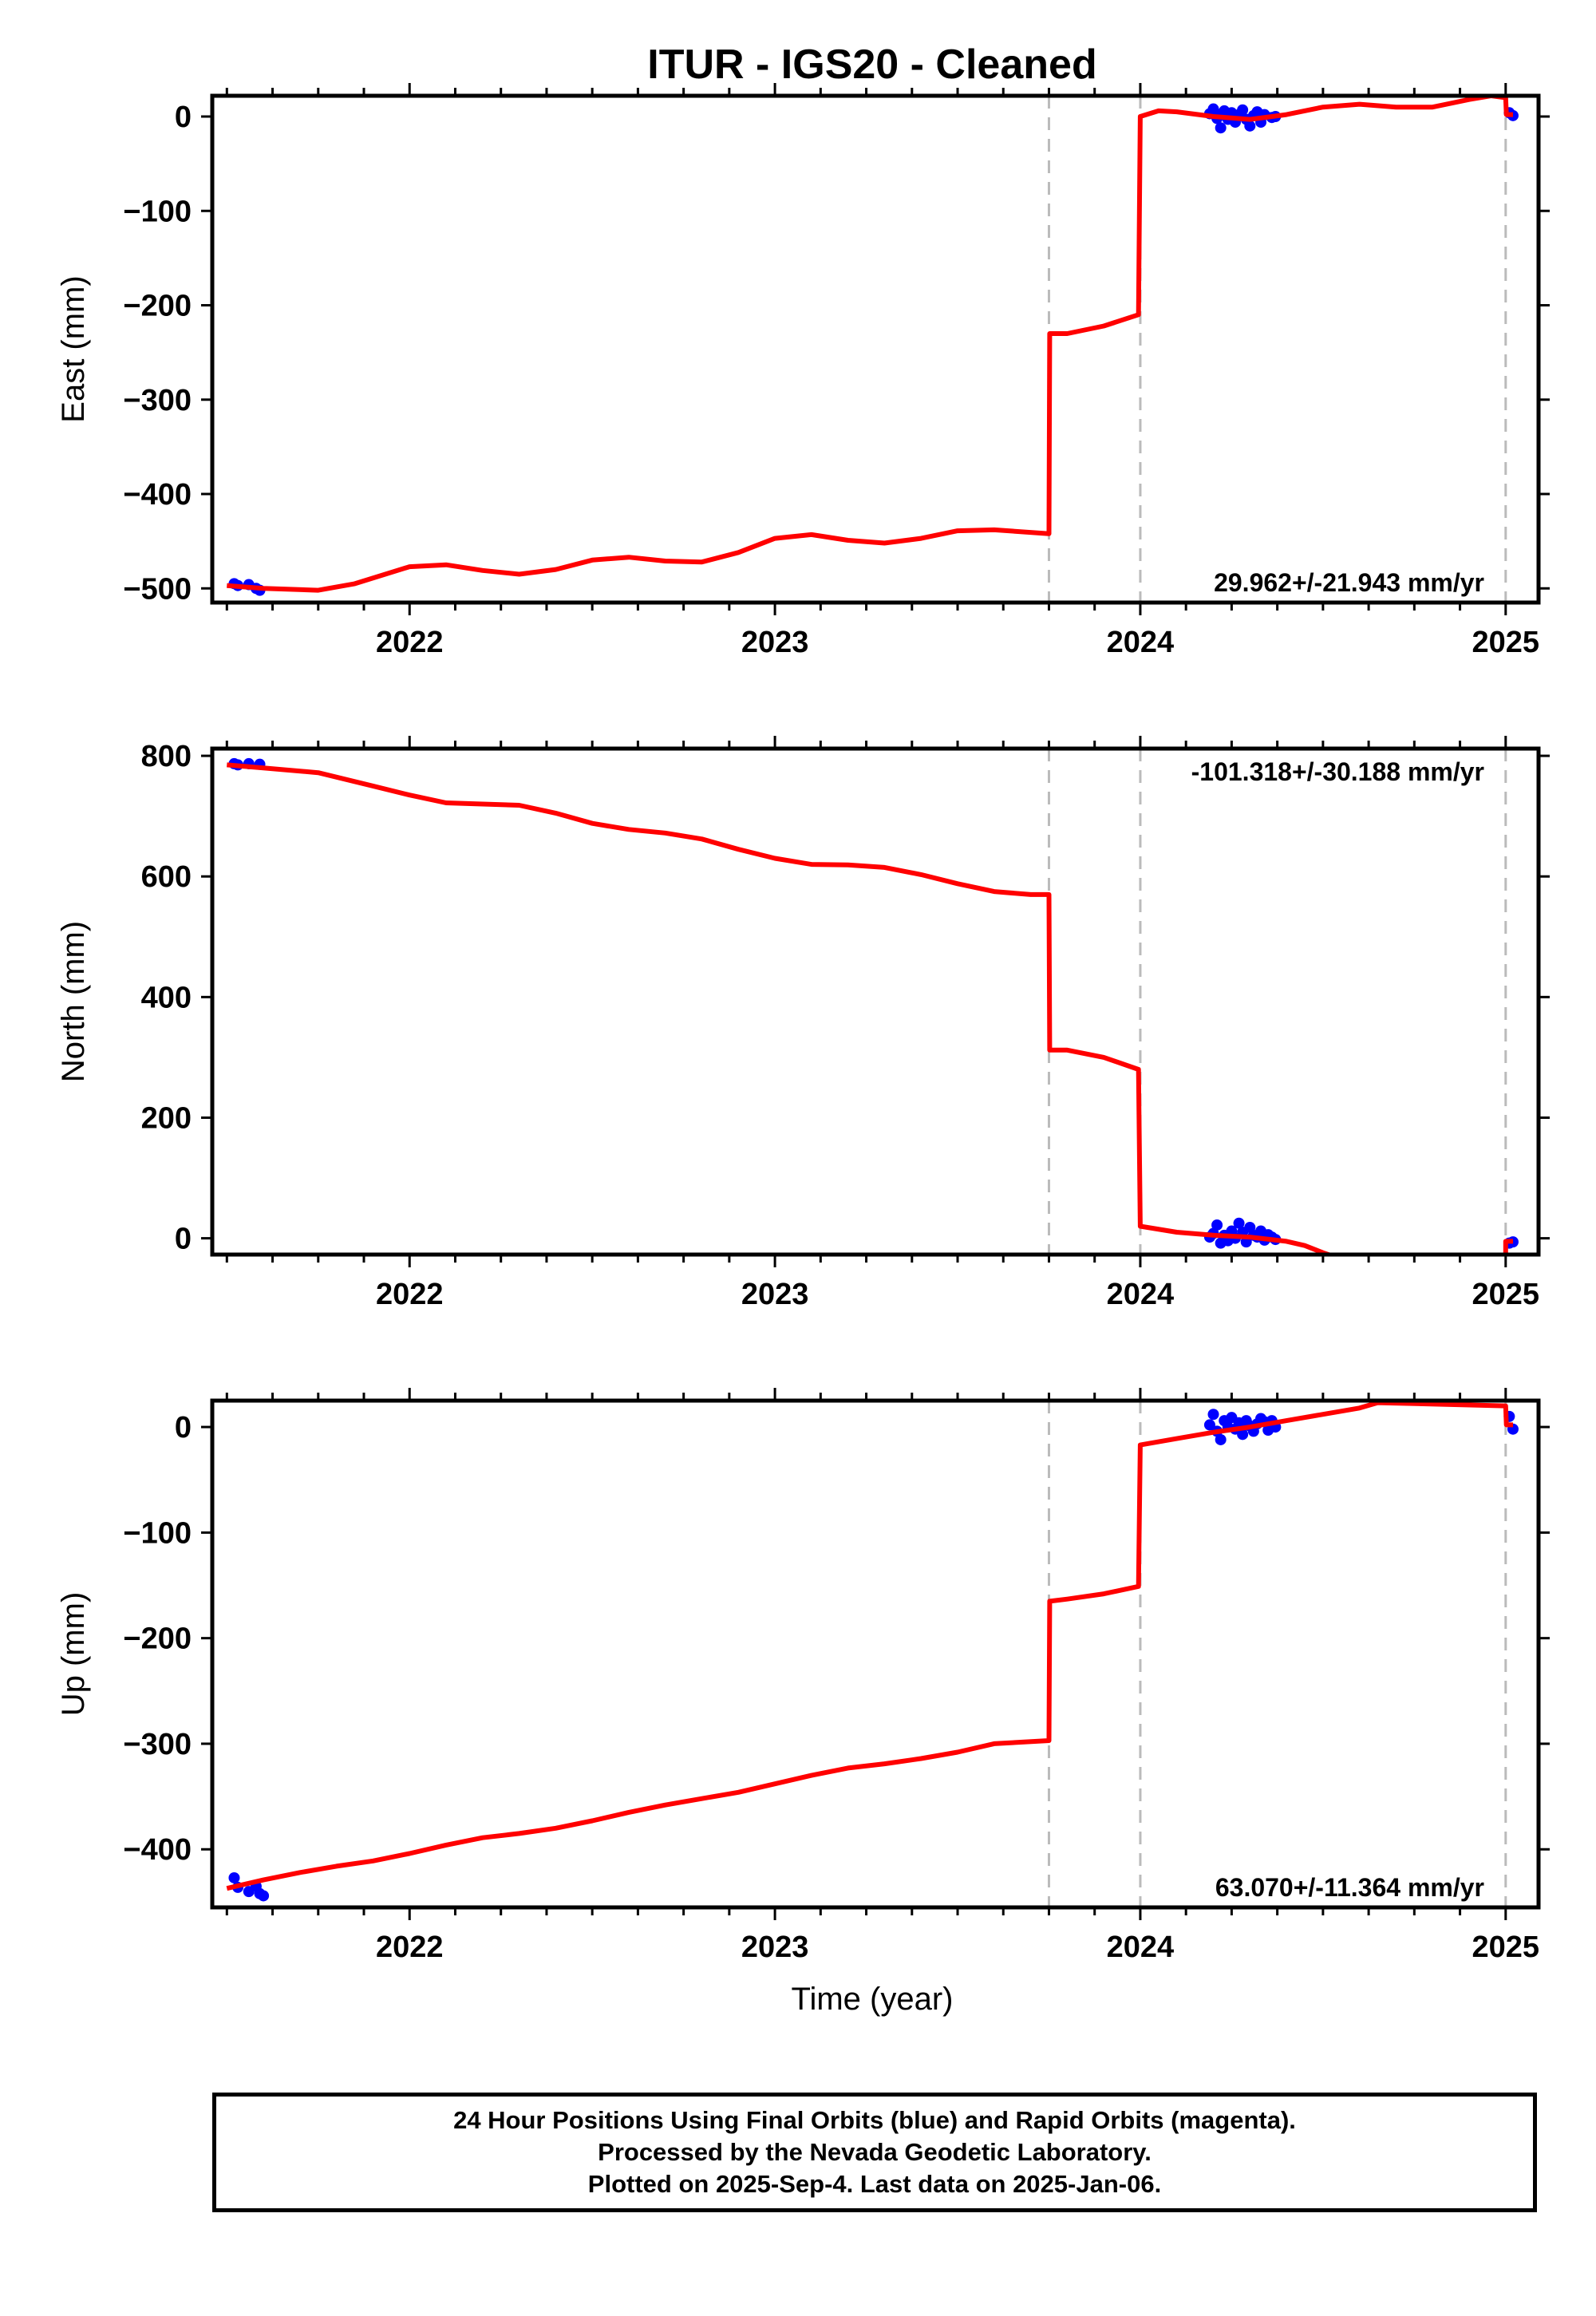 The height and width of the screenshot is (2316, 1596). Describe the element at coordinates (157, 1850) in the screenshot. I see `up-y-tick-label: −400` at that location.